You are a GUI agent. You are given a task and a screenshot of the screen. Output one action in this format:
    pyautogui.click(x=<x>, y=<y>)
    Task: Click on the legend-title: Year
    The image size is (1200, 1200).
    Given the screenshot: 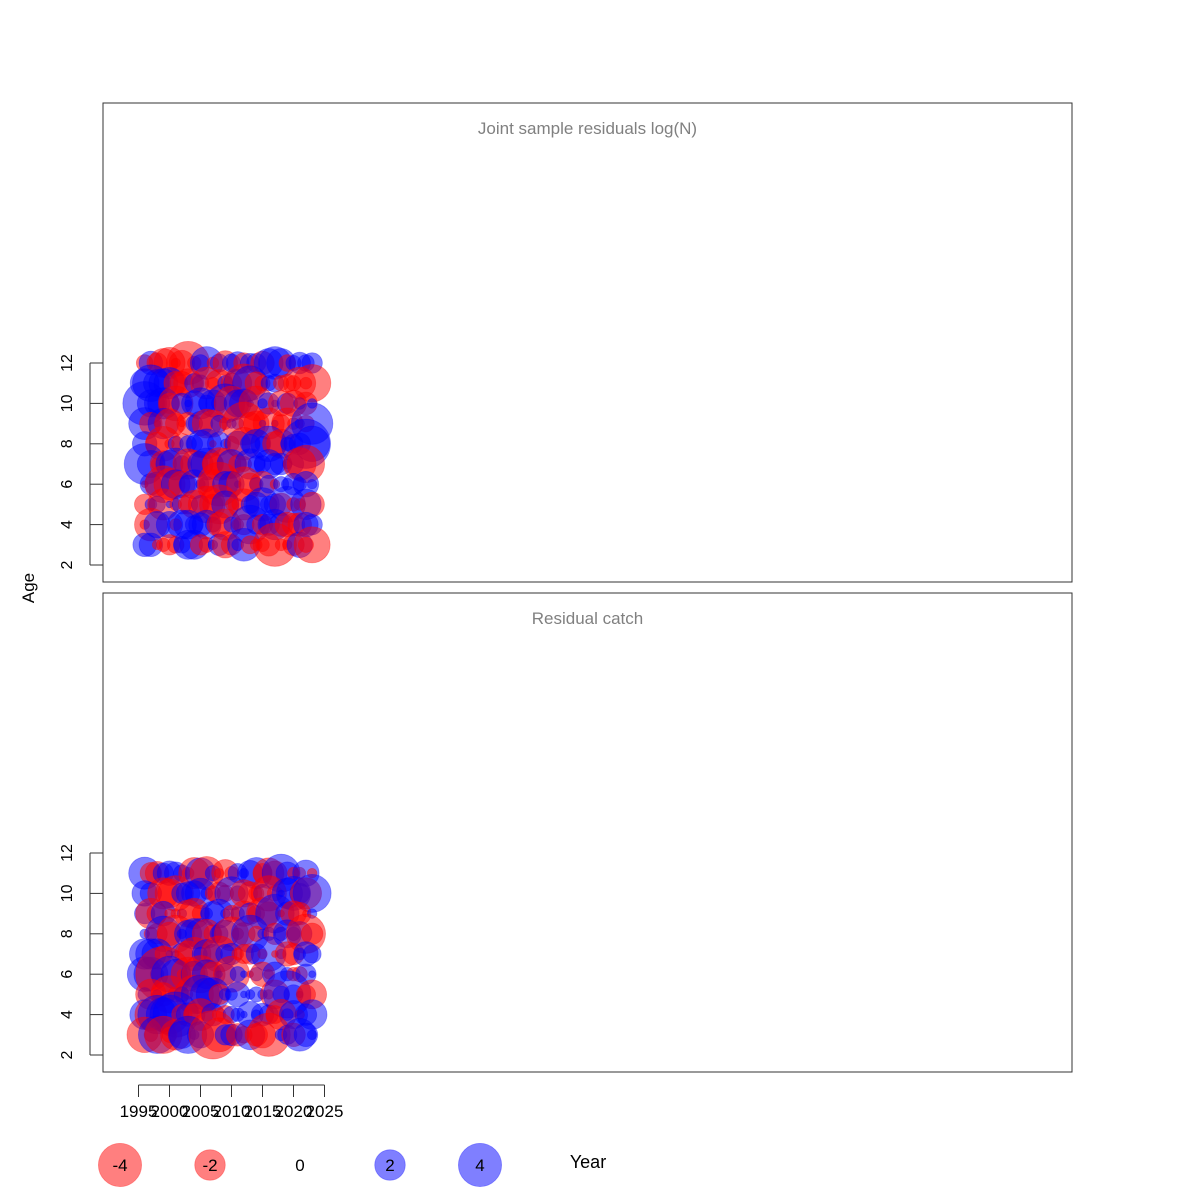 What is the action you would take?
    pyautogui.click(x=588, y=1162)
    